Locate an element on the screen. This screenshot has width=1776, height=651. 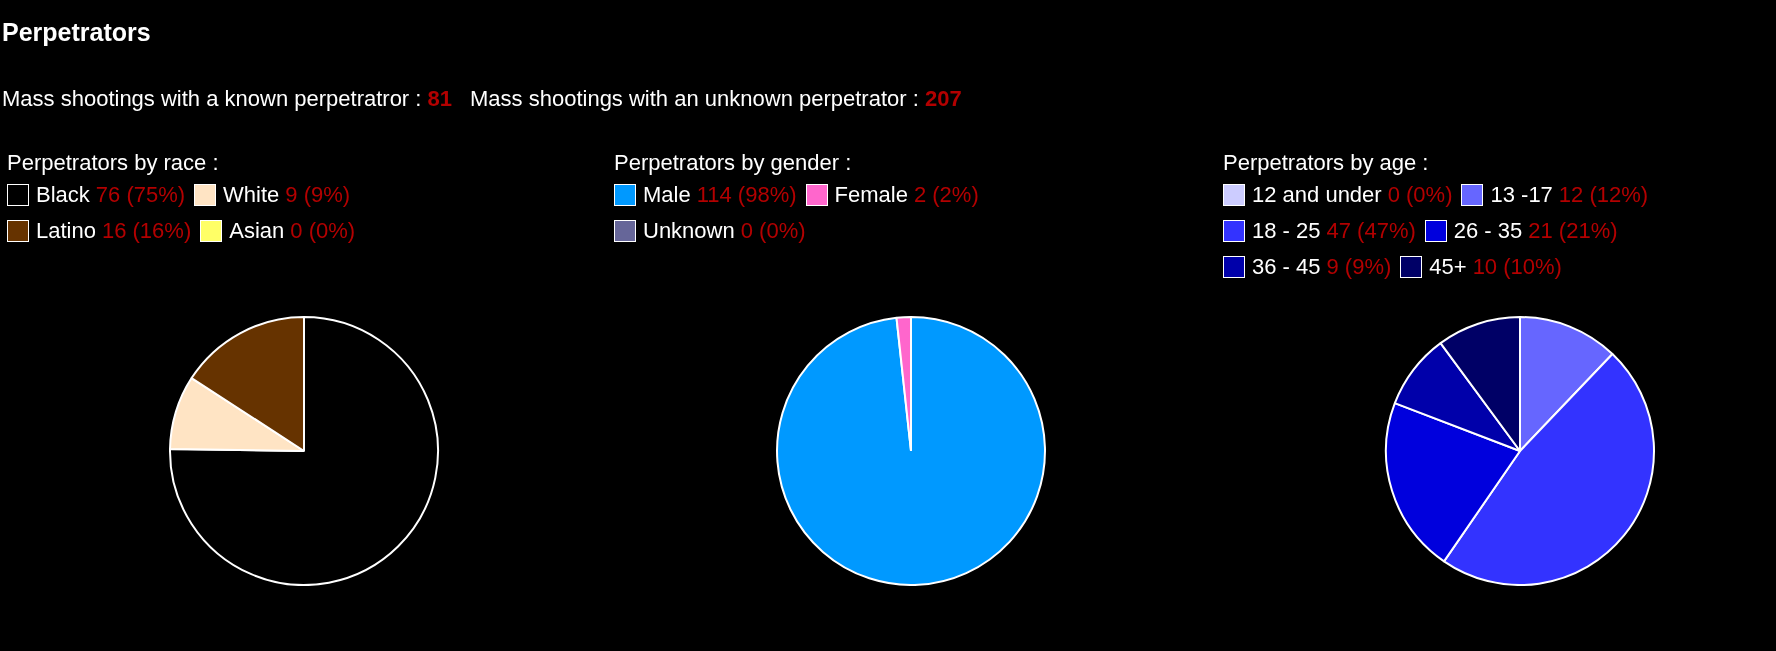
chart-title: Perpetrators by gender : is located at coordinates (733, 163).